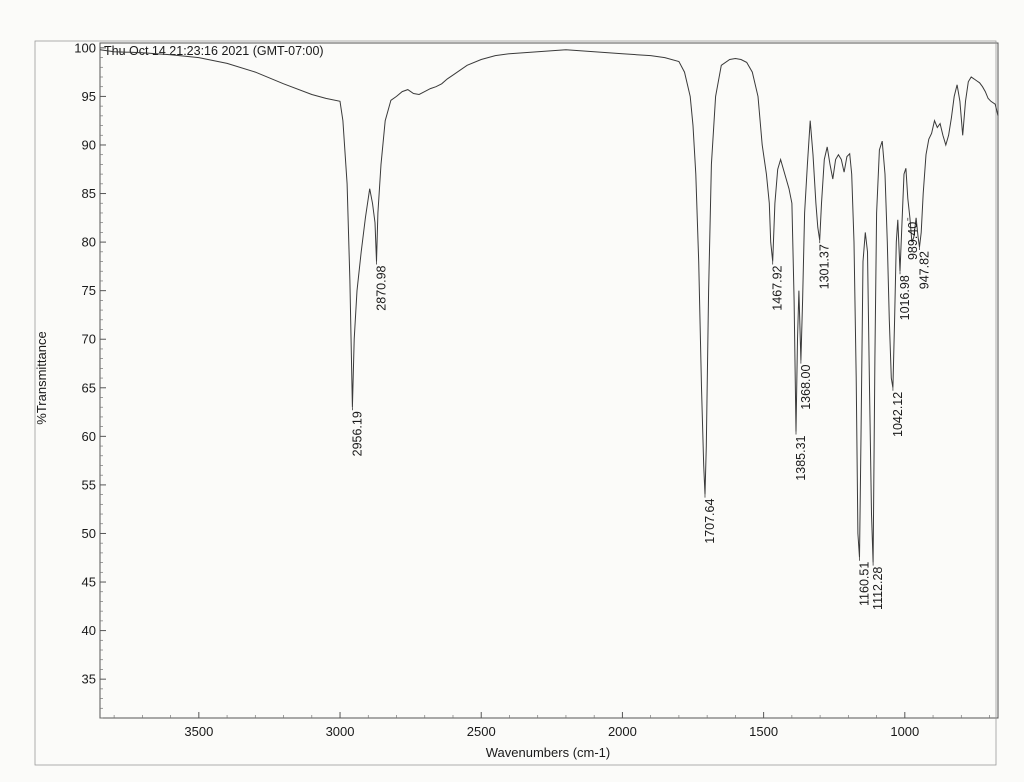 The image size is (1024, 782). Describe the element at coordinates (825, 266) in the screenshot. I see `peak-label: 1301.37` at that location.